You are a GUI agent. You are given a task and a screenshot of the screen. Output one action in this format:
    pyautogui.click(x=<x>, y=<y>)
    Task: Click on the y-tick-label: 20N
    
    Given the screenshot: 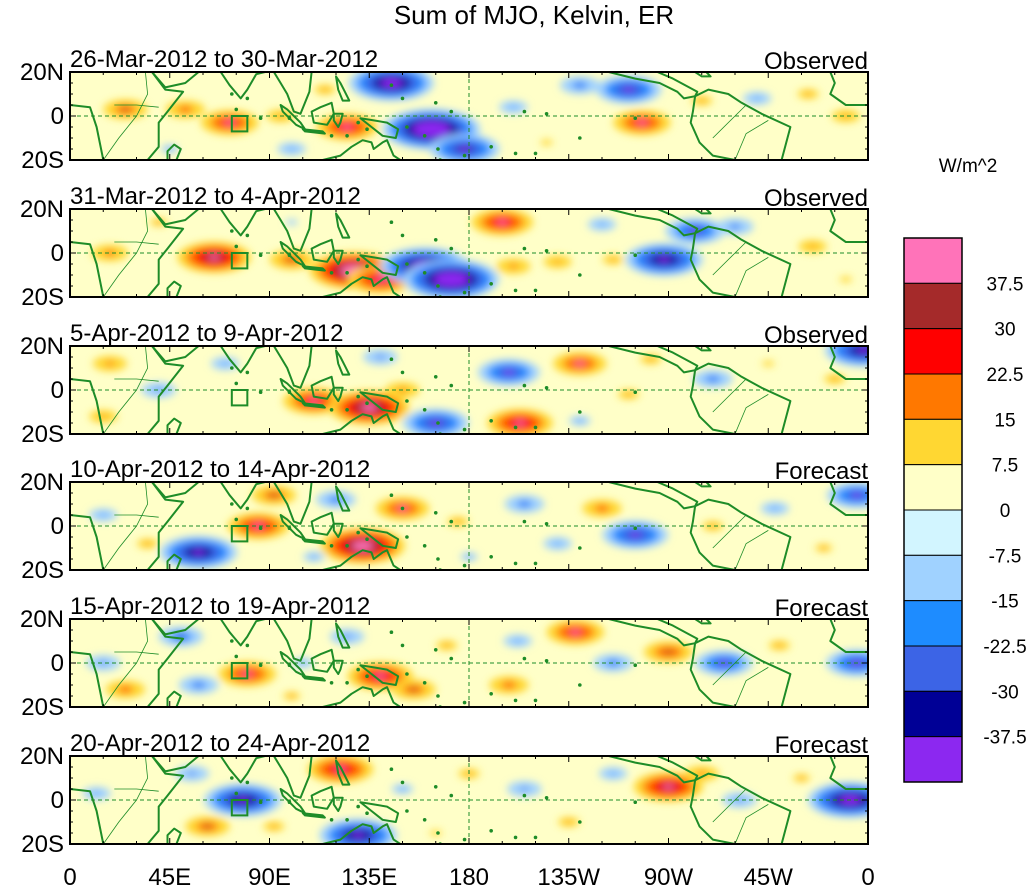 What is the action you would take?
    pyautogui.click(x=42, y=72)
    